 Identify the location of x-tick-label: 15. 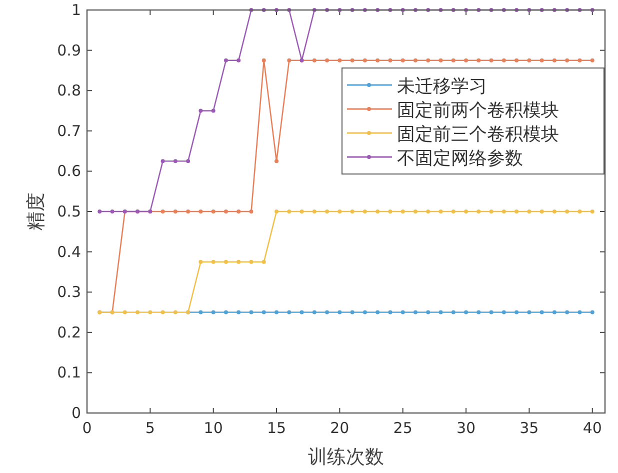
(276, 428).